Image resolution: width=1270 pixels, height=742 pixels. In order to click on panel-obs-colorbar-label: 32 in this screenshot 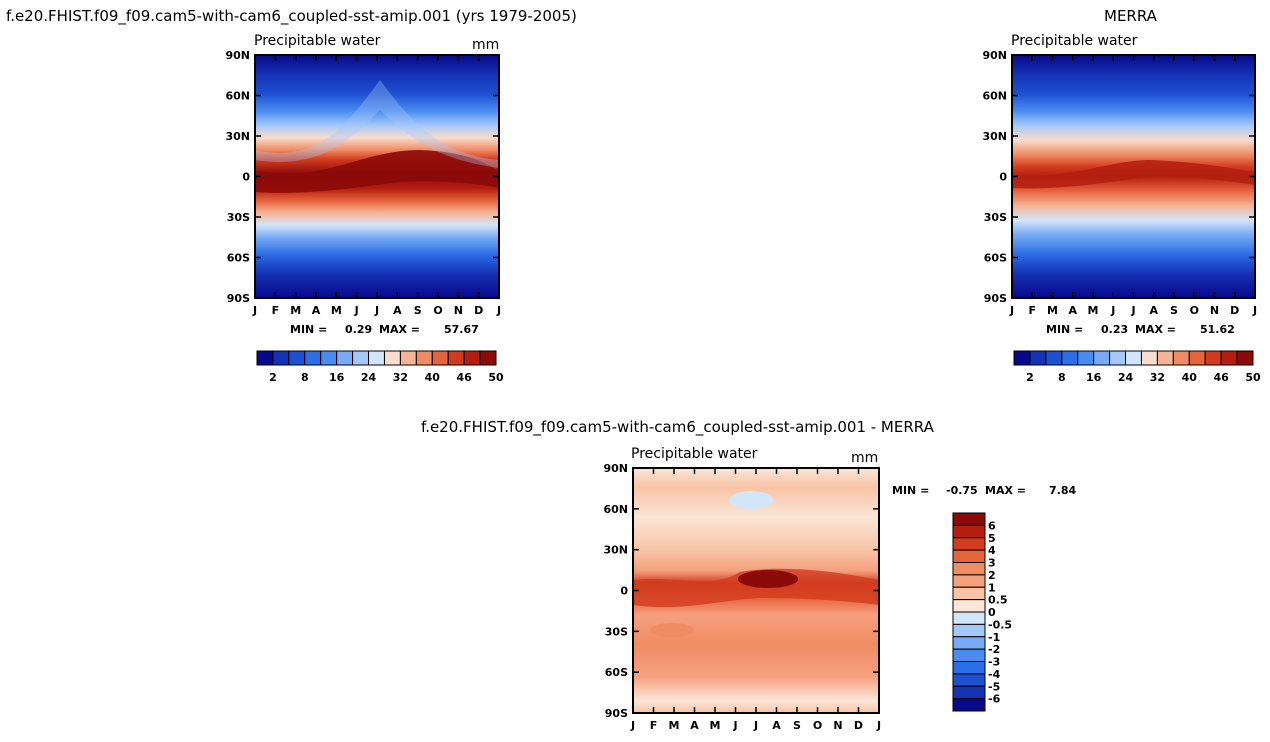, I will do `click(1157, 377)`.